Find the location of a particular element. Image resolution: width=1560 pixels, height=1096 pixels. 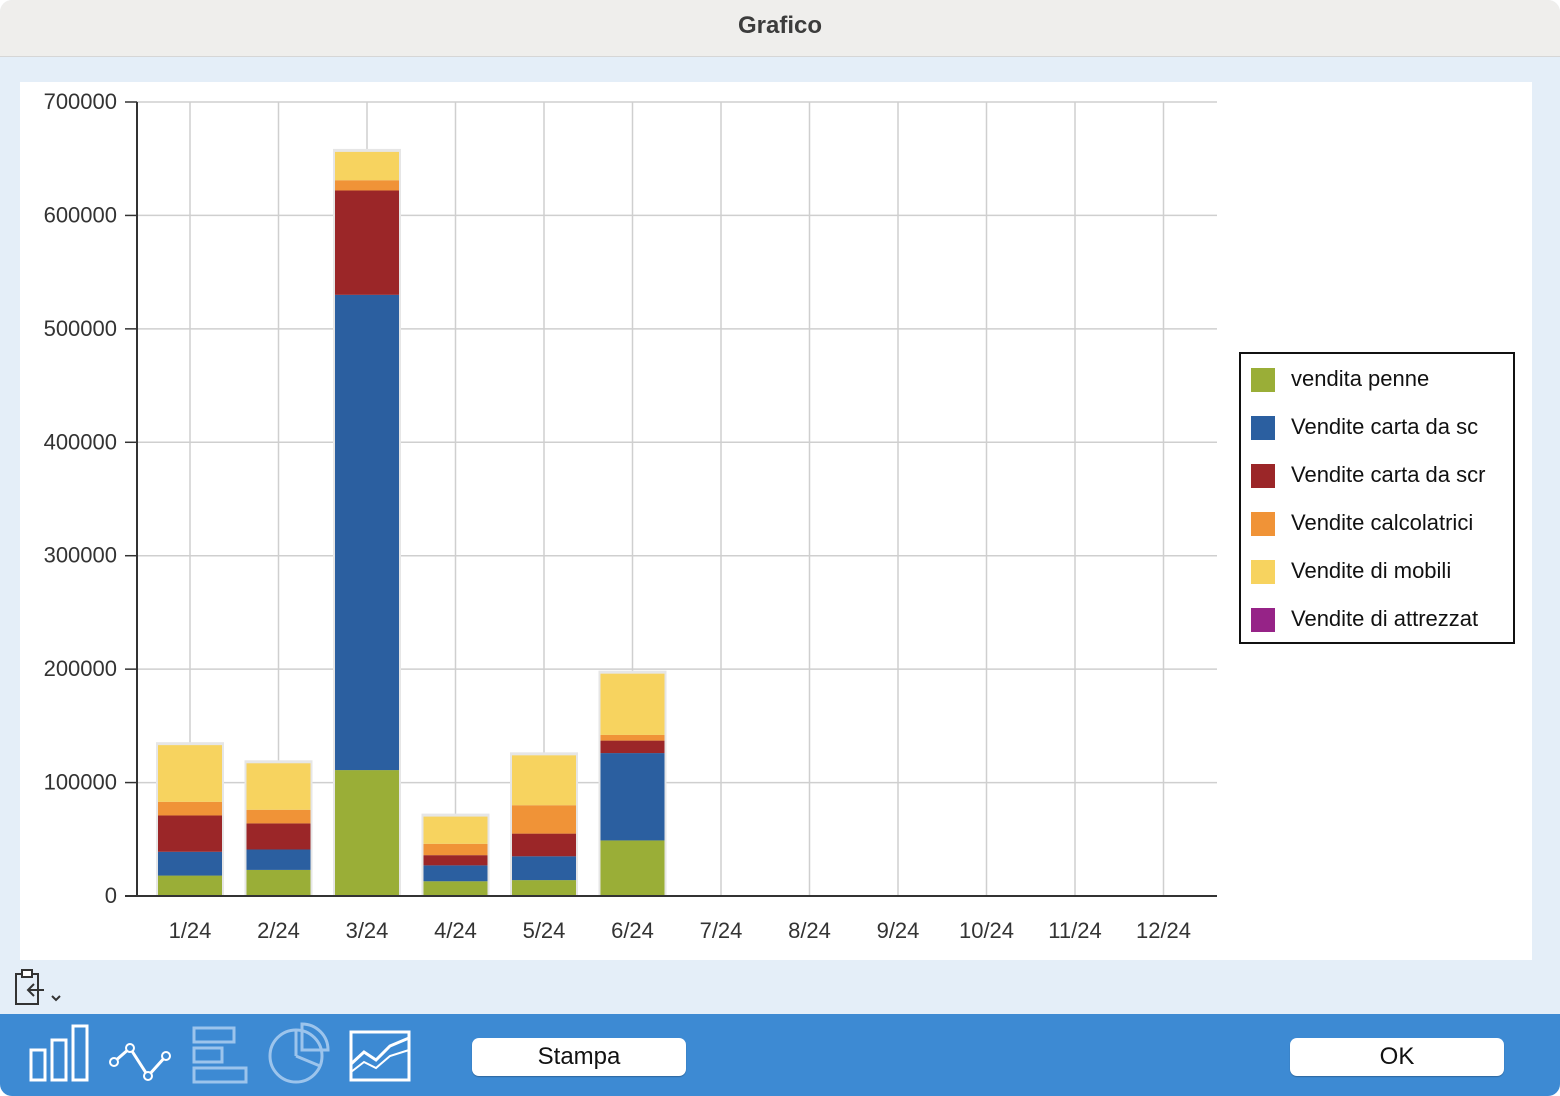

legend-label: Vendite di mobili is located at coordinates (1371, 570).